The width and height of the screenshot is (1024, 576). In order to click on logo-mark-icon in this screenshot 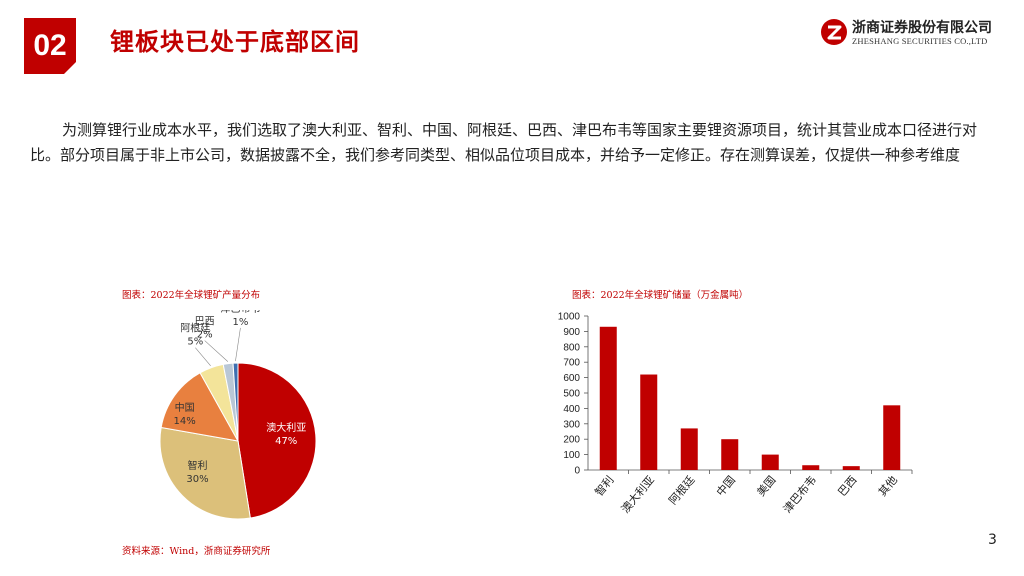, I will do `click(834, 32)`.